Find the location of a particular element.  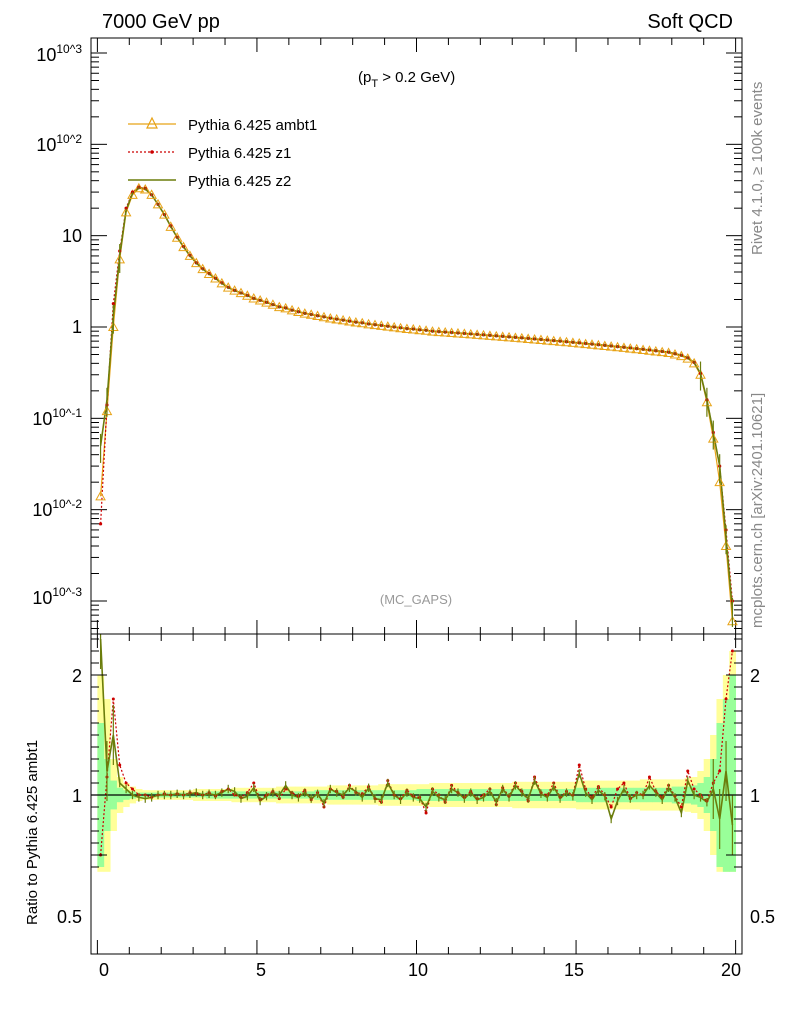

legend-entry-z1: Pythia 6.425 z1 is located at coordinates (209, 153).